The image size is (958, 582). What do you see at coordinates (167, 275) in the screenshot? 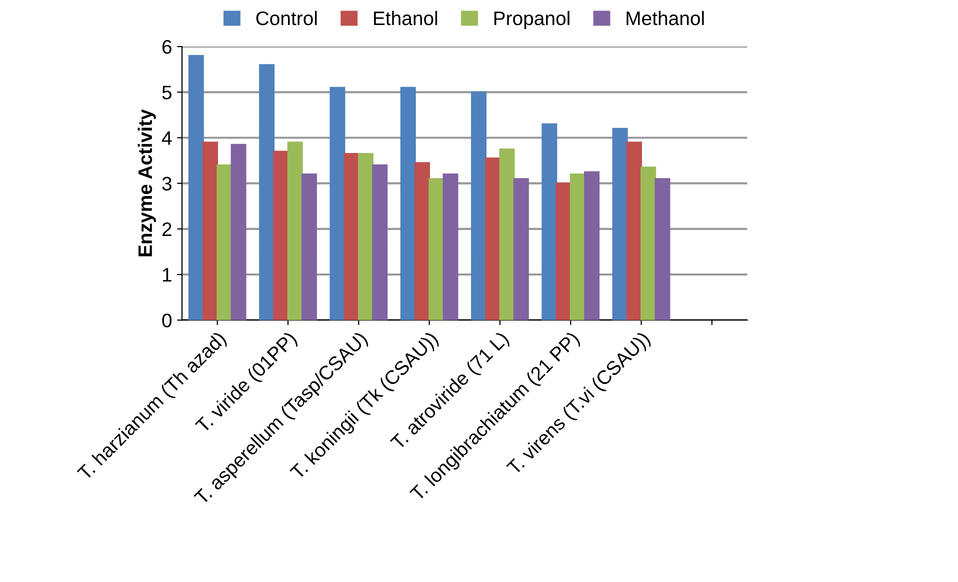
I see `y-tick-label: 1` at bounding box center [167, 275].